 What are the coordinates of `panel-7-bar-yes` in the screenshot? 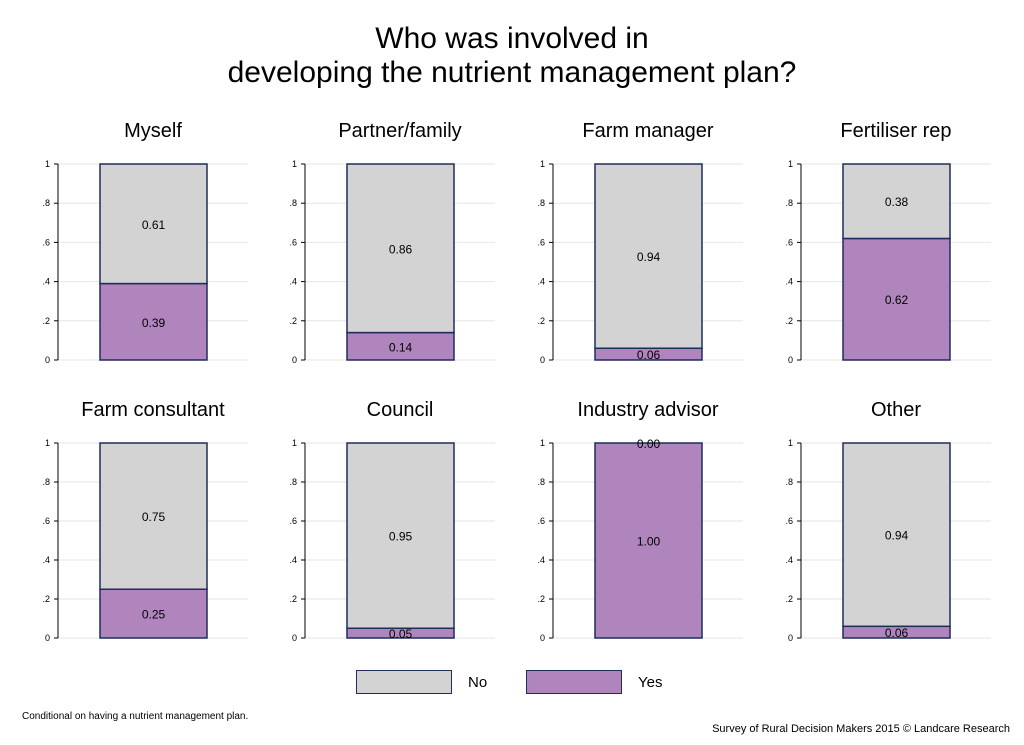 It's located at (648, 540).